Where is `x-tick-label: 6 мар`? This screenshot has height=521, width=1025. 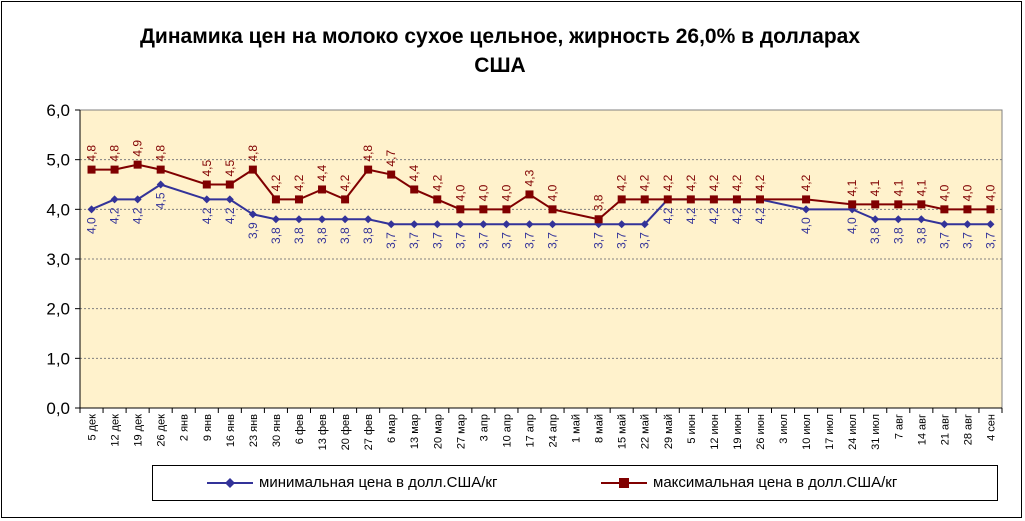
x-tick-label: 6 мар is located at coordinates (392, 428).